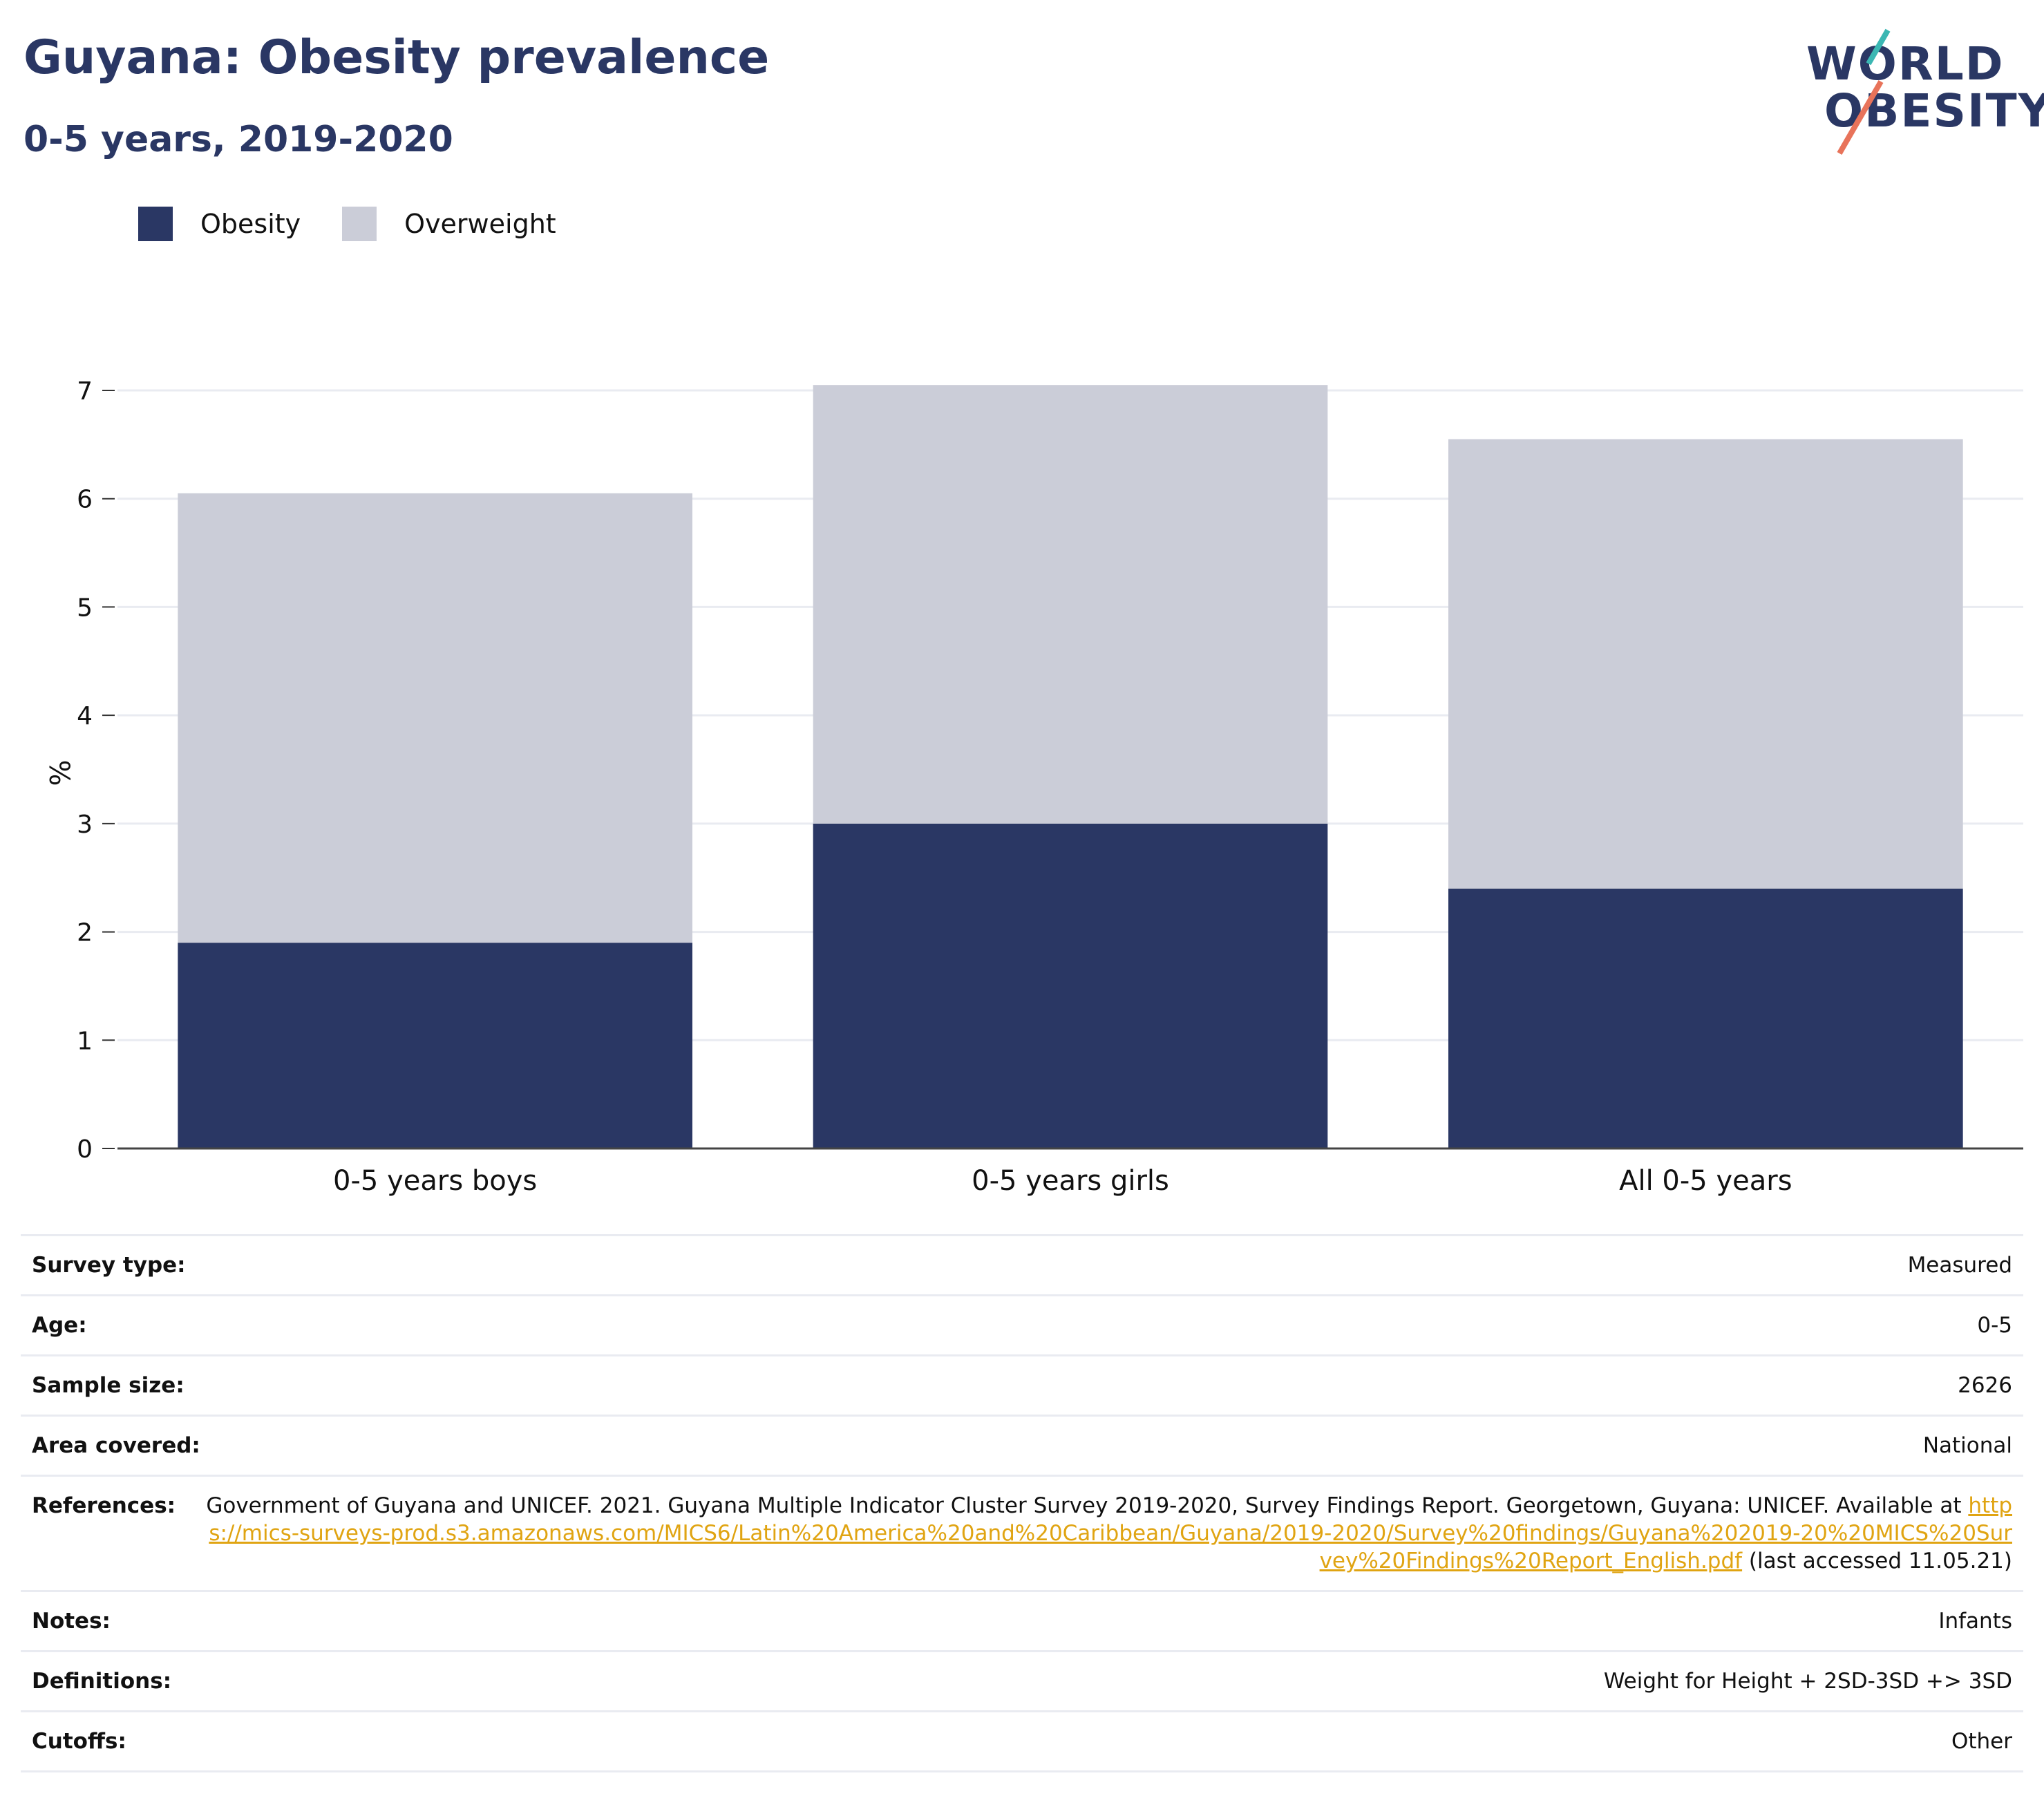 This screenshot has width=2044, height=1816. I want to click on chart-legend: Obesity Overweight, so click(368, 224).